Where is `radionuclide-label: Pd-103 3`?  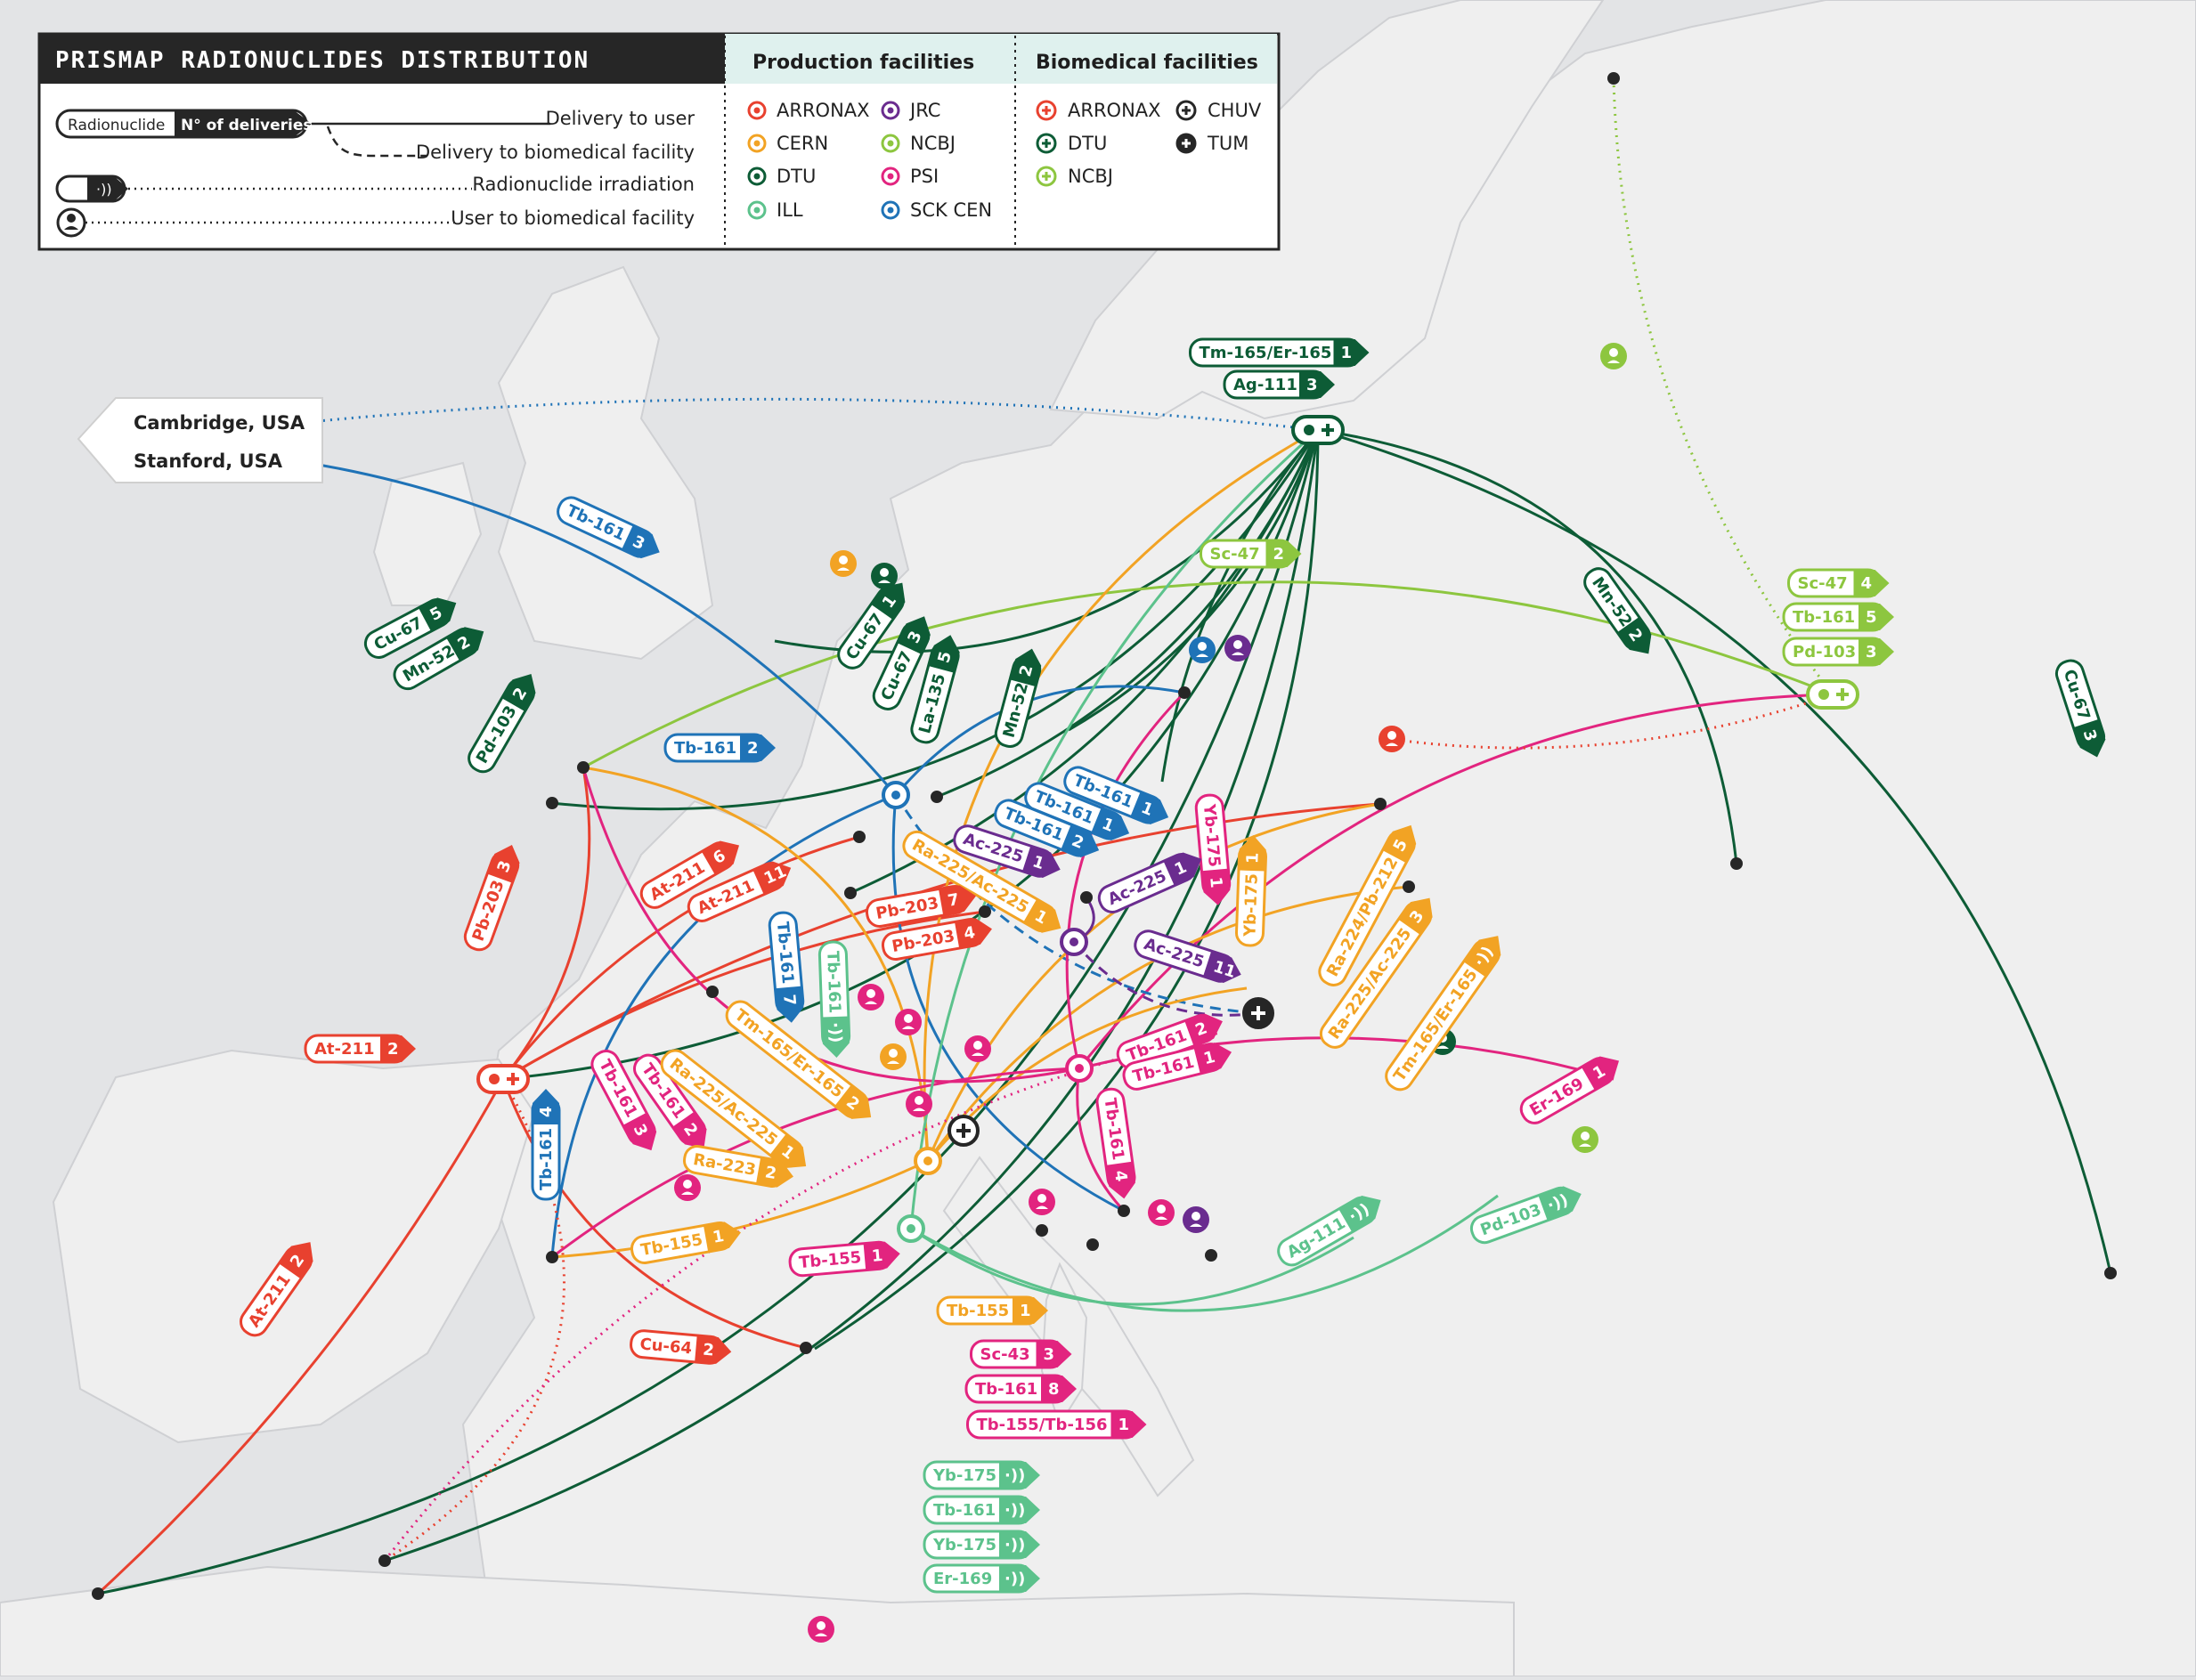
radionuclide-label: Pd-103 3 is located at coordinates (1838, 652).